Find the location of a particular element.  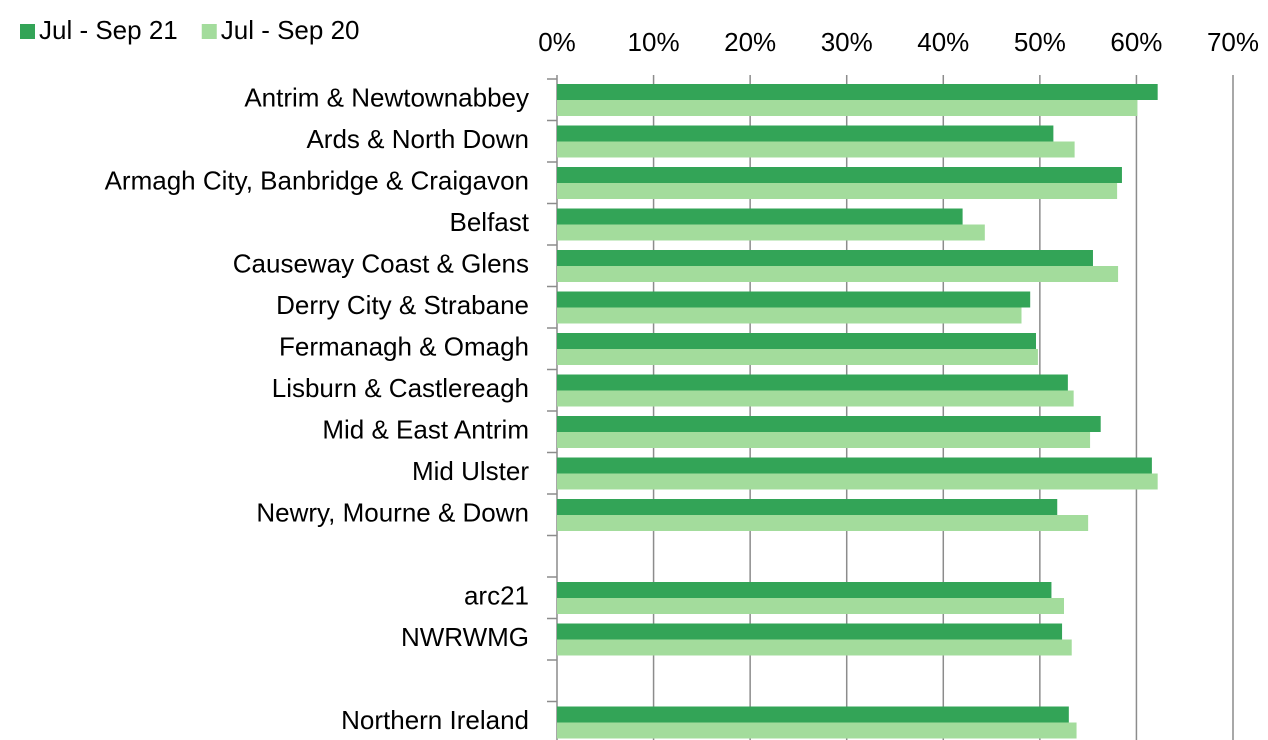

legend-label: Jul - Sep 21 is located at coordinates (108, 30).